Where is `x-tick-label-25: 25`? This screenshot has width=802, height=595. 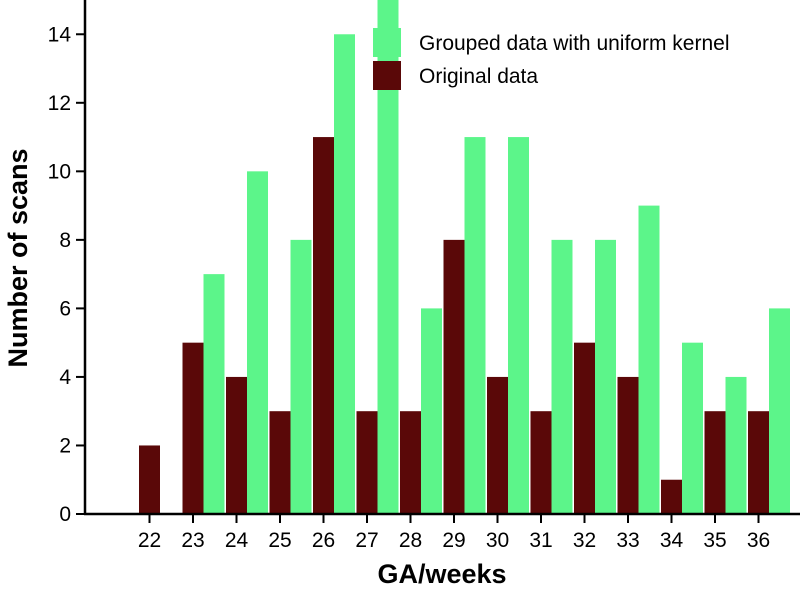
x-tick-label-25: 25 is located at coordinates (279, 540).